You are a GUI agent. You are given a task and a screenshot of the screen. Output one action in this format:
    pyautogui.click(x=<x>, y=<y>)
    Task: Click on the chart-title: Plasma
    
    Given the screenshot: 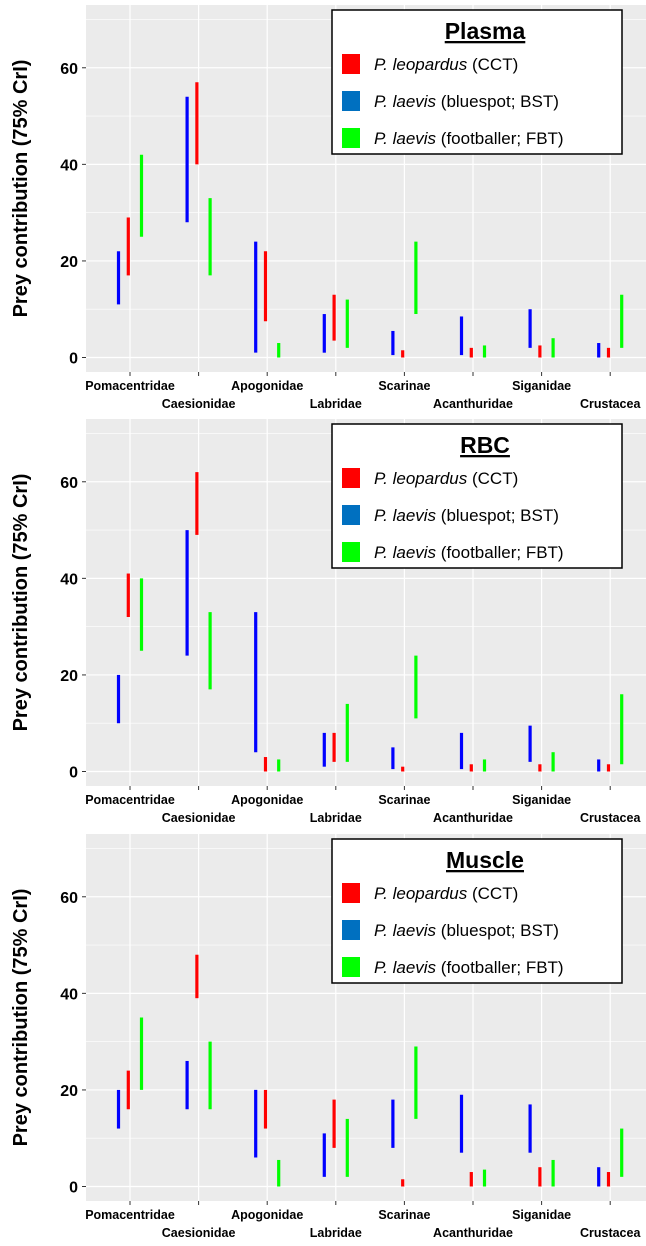 What is the action you would take?
    pyautogui.click(x=485, y=31)
    